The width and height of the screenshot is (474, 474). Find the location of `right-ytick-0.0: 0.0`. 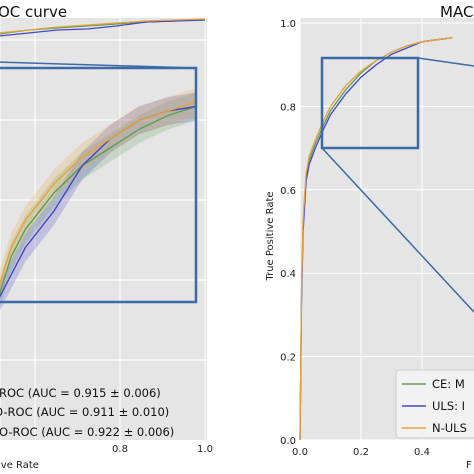

right-ytick-0.0: 0.0 is located at coordinates (288, 441).